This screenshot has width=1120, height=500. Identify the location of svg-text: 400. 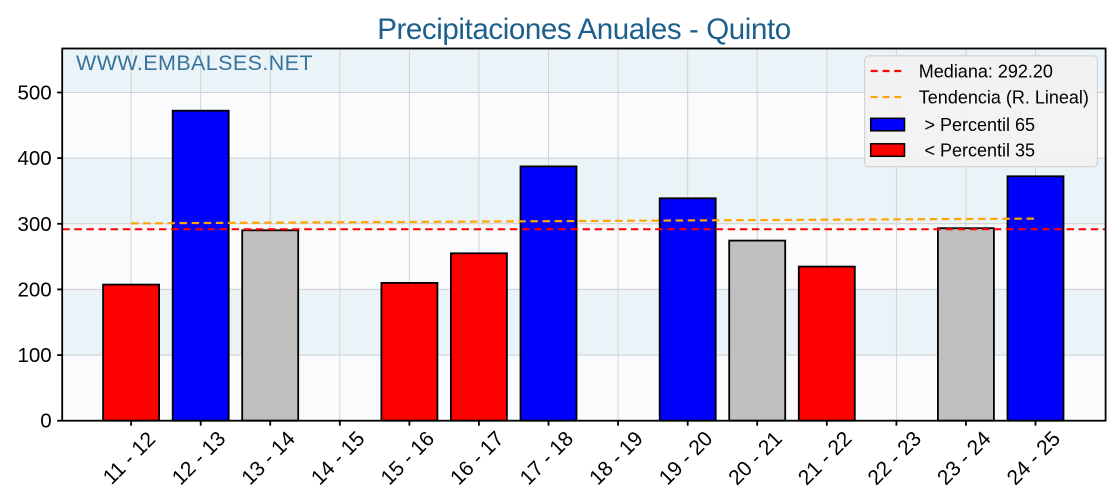
(34, 158).